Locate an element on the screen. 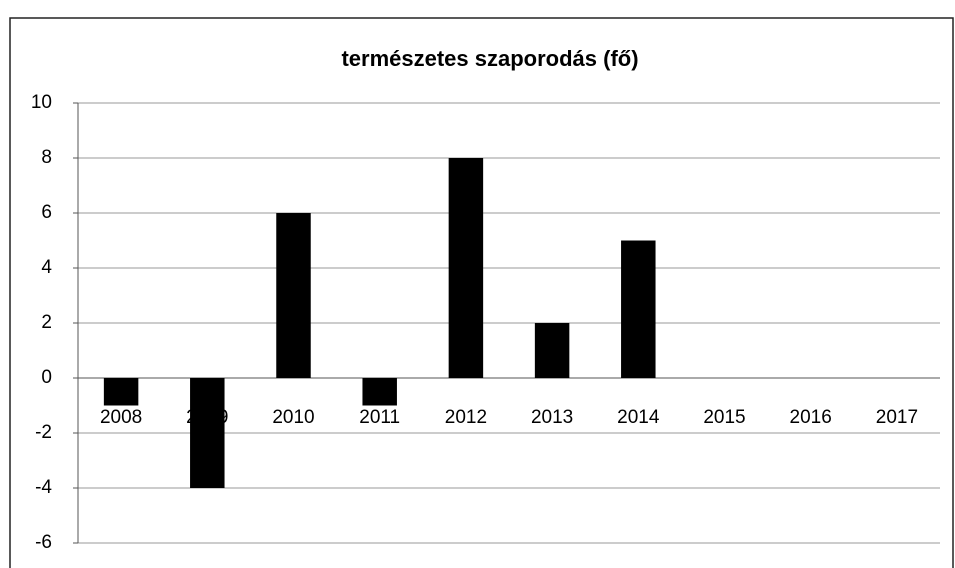 The image size is (955, 568). y-tick-label: -2 is located at coordinates (43, 432).